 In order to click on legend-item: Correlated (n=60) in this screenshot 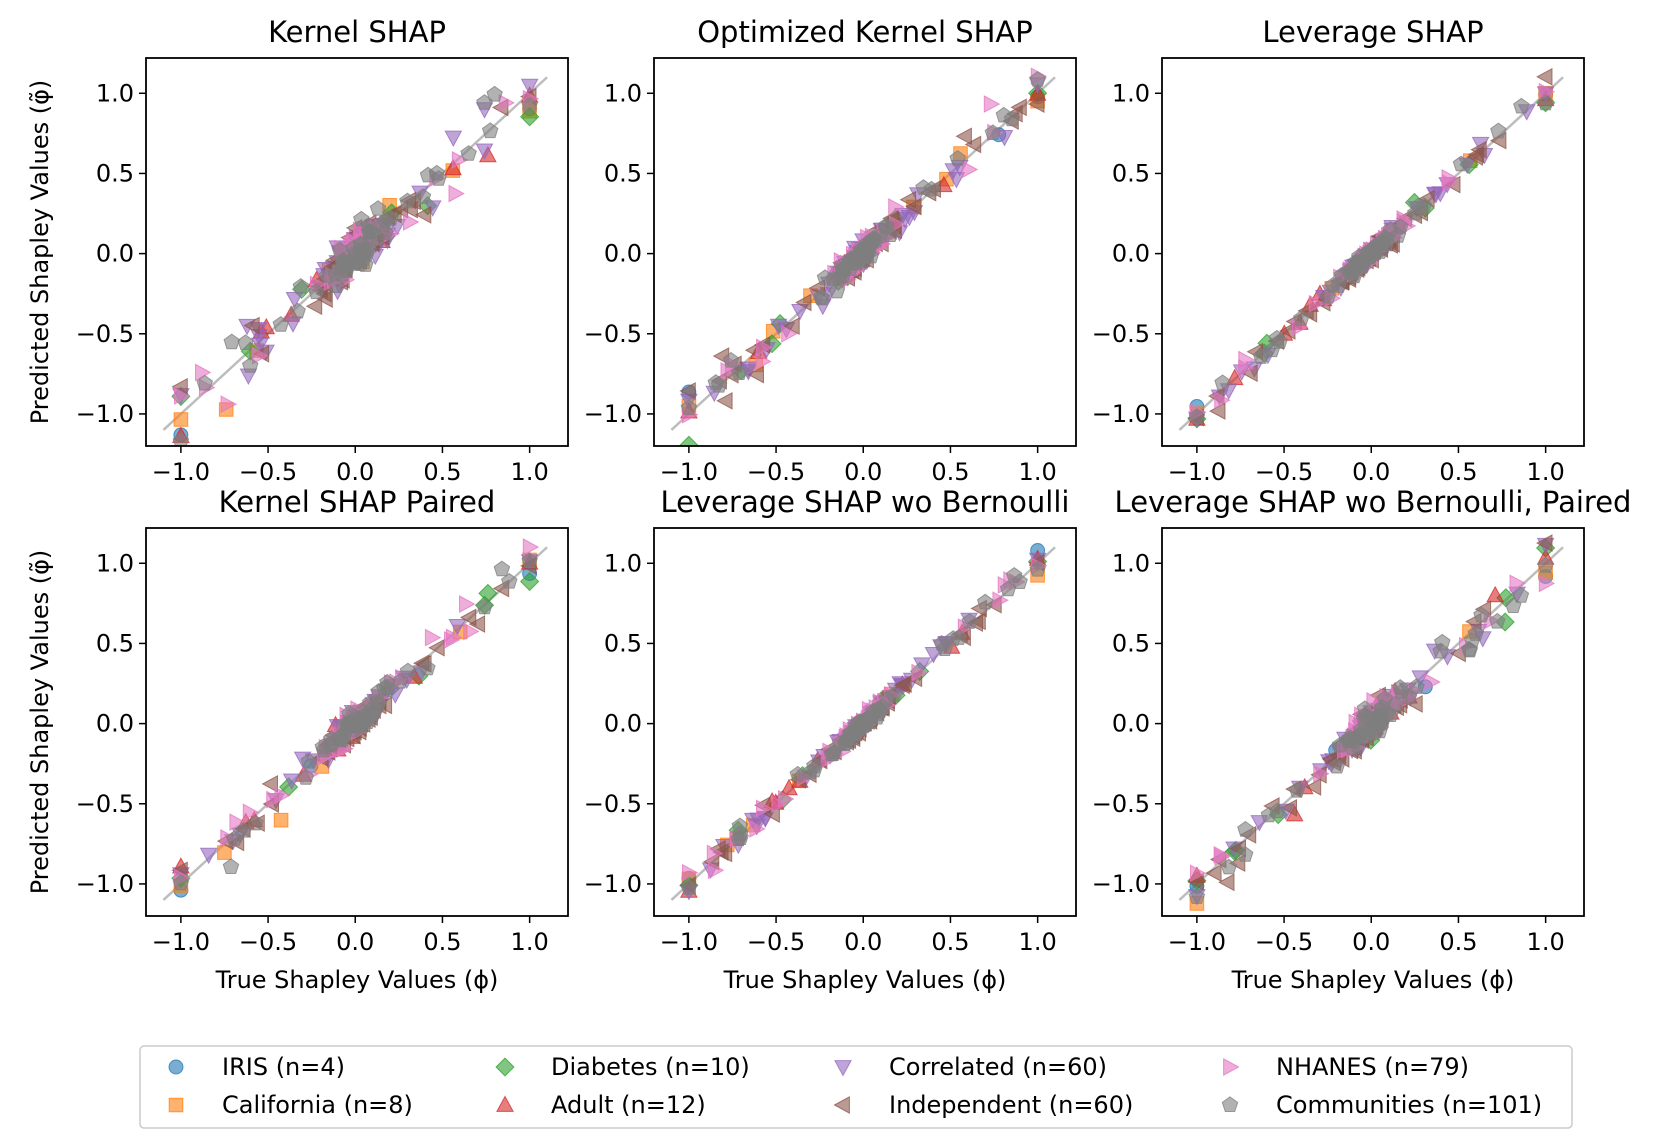, I will do `click(970, 1067)`.